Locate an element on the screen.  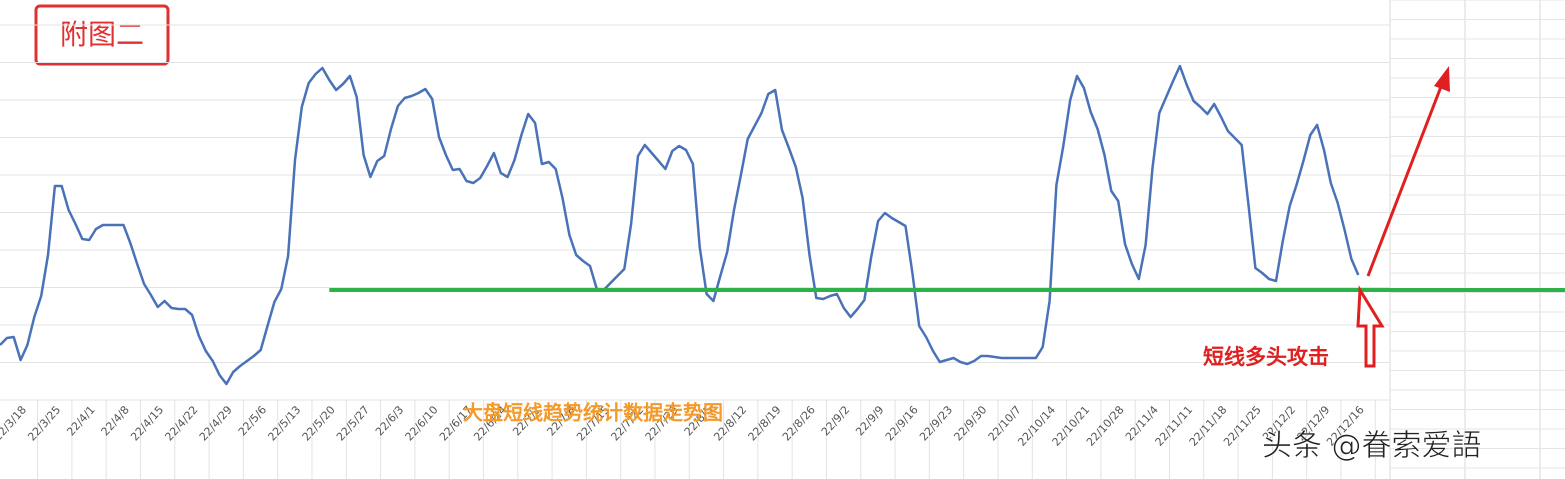
x-tick-label: 22/9/30 is located at coordinates (970, 423).